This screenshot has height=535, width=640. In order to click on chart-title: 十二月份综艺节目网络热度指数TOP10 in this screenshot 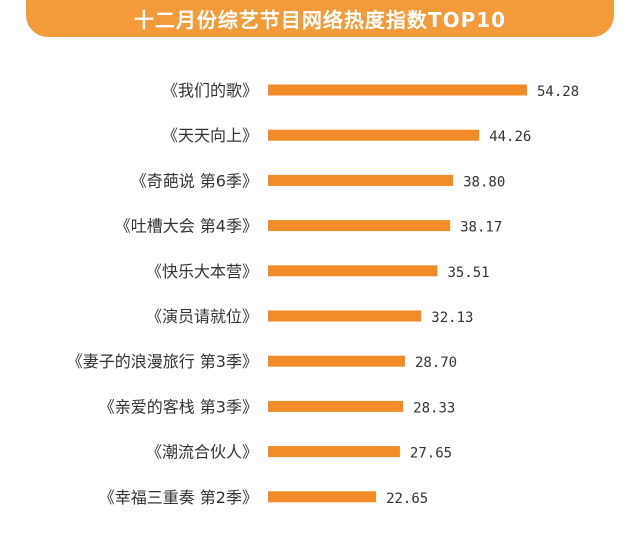, I will do `click(320, 20)`.